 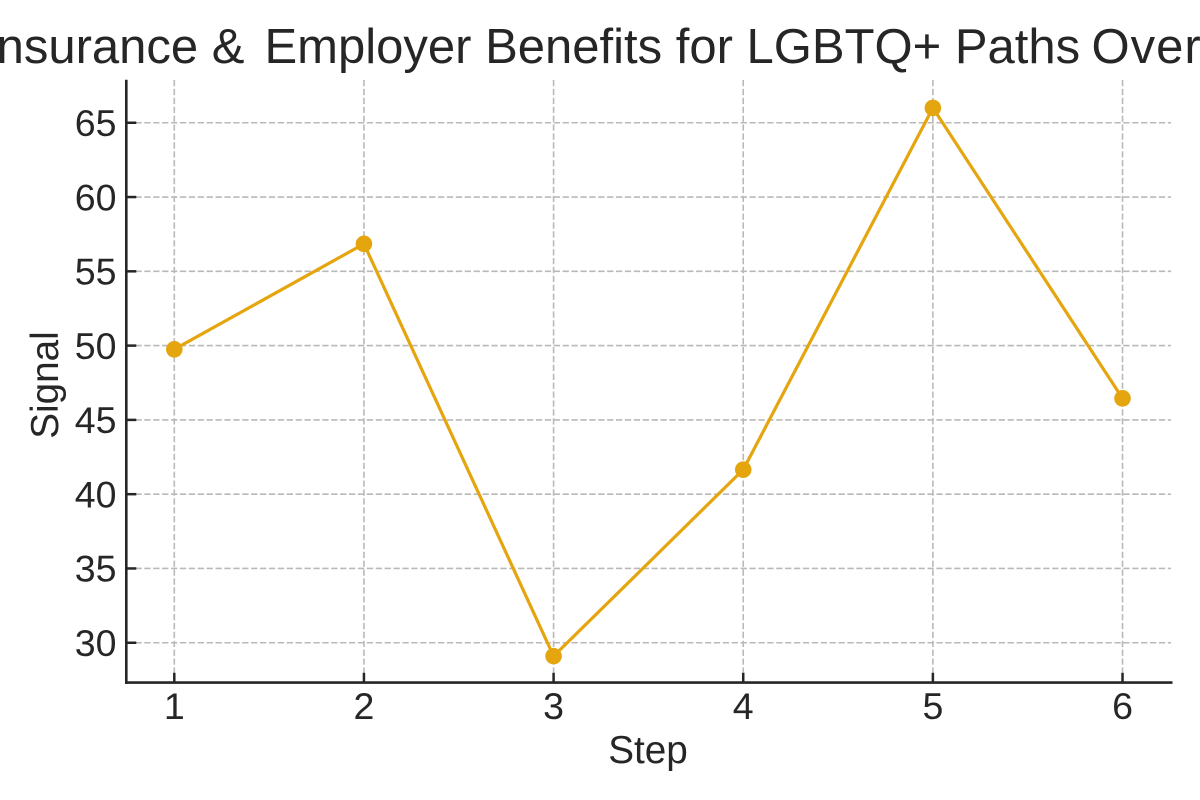 I want to click on svg-text: 30, so click(x=96, y=643).